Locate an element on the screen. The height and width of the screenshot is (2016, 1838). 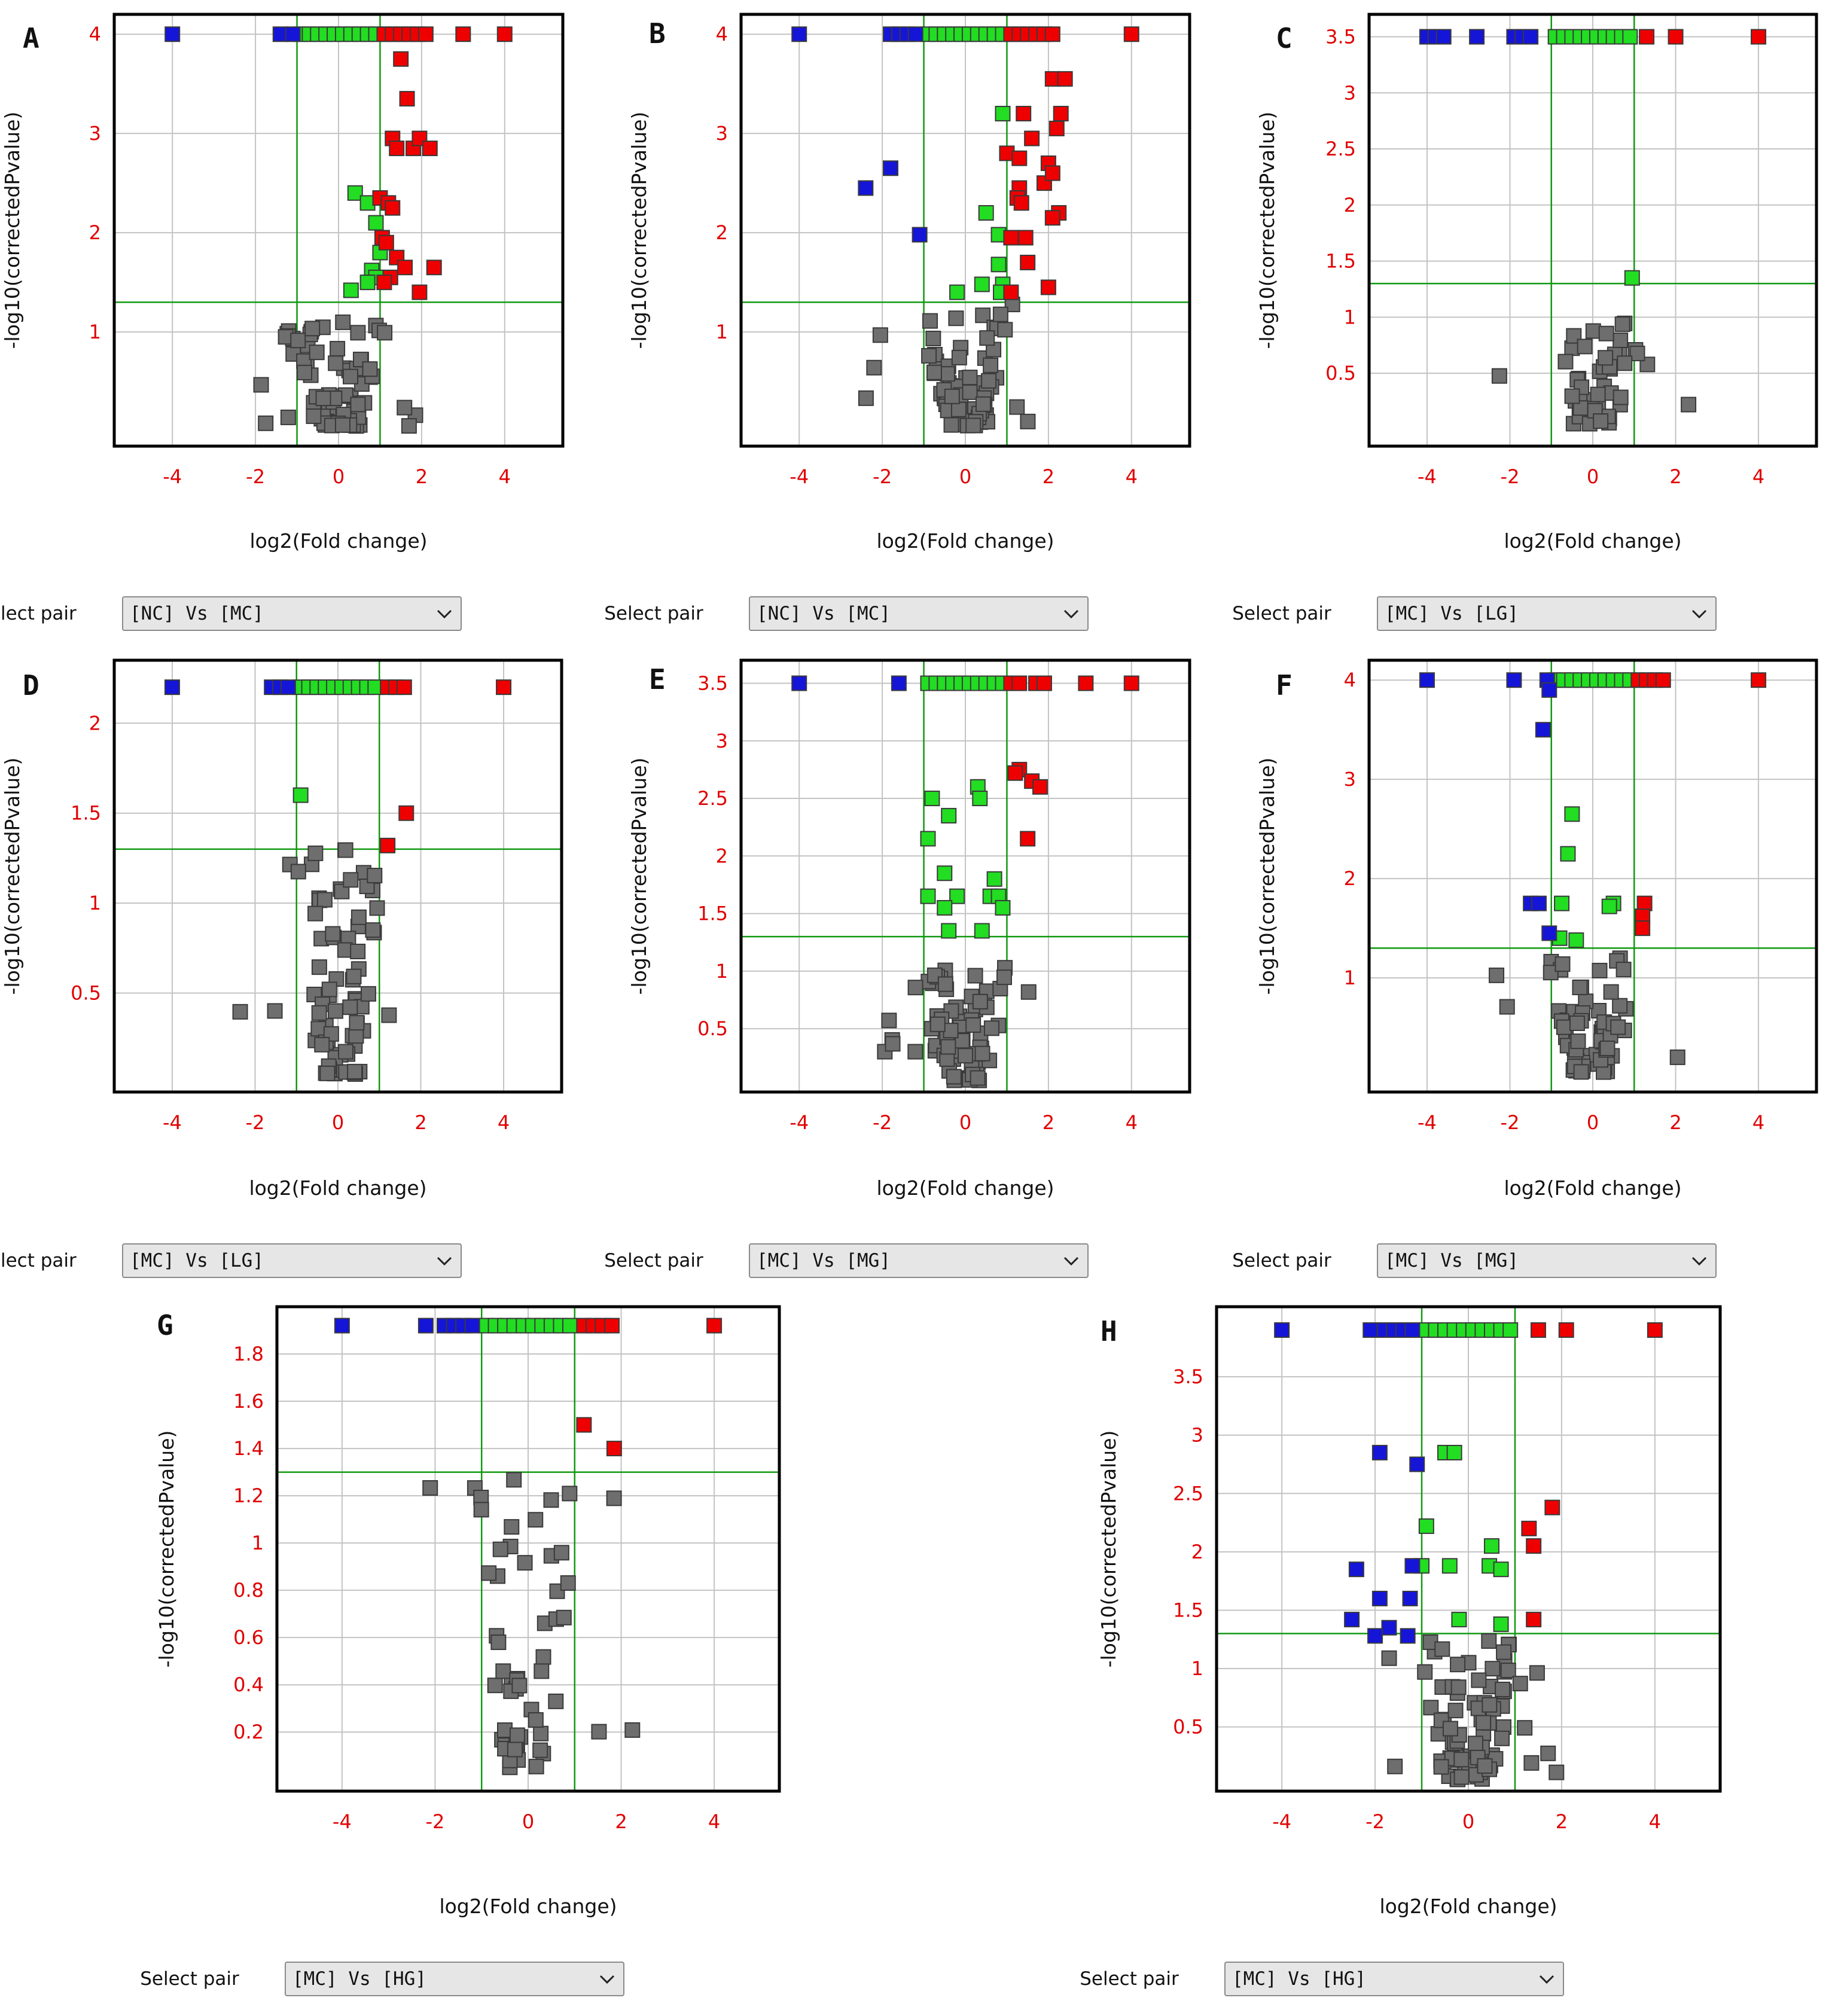
panel-label: B is located at coordinates (658, 33).